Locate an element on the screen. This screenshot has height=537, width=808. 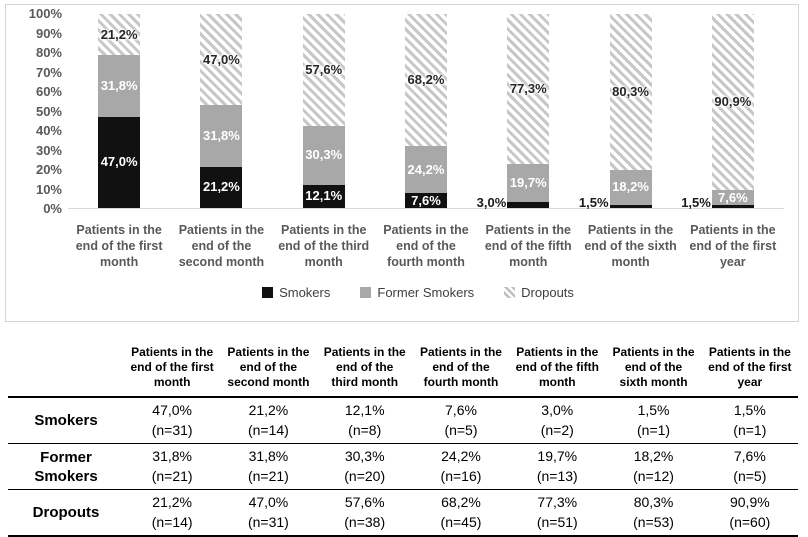
data-label-former-smokers: 7,6% is located at coordinates (733, 197).